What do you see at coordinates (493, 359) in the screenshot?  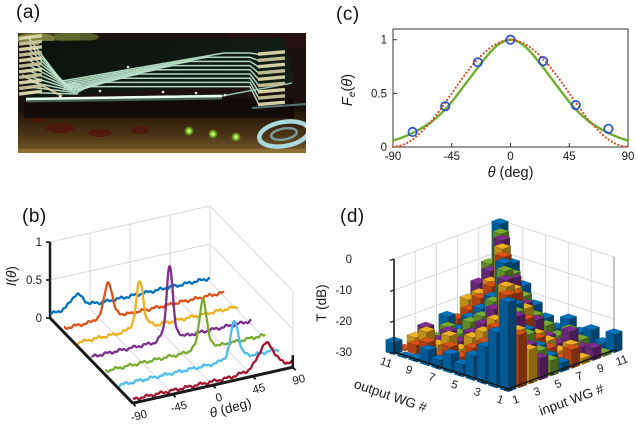 I see `bar-face-left` at bounding box center [493, 359].